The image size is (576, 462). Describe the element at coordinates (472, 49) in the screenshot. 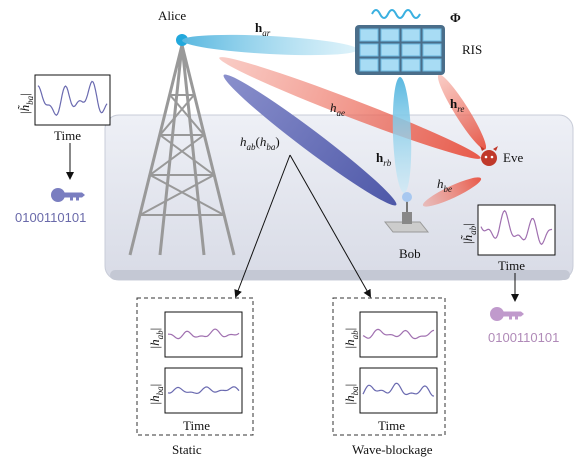

I see `ris-label: RIS` at that location.